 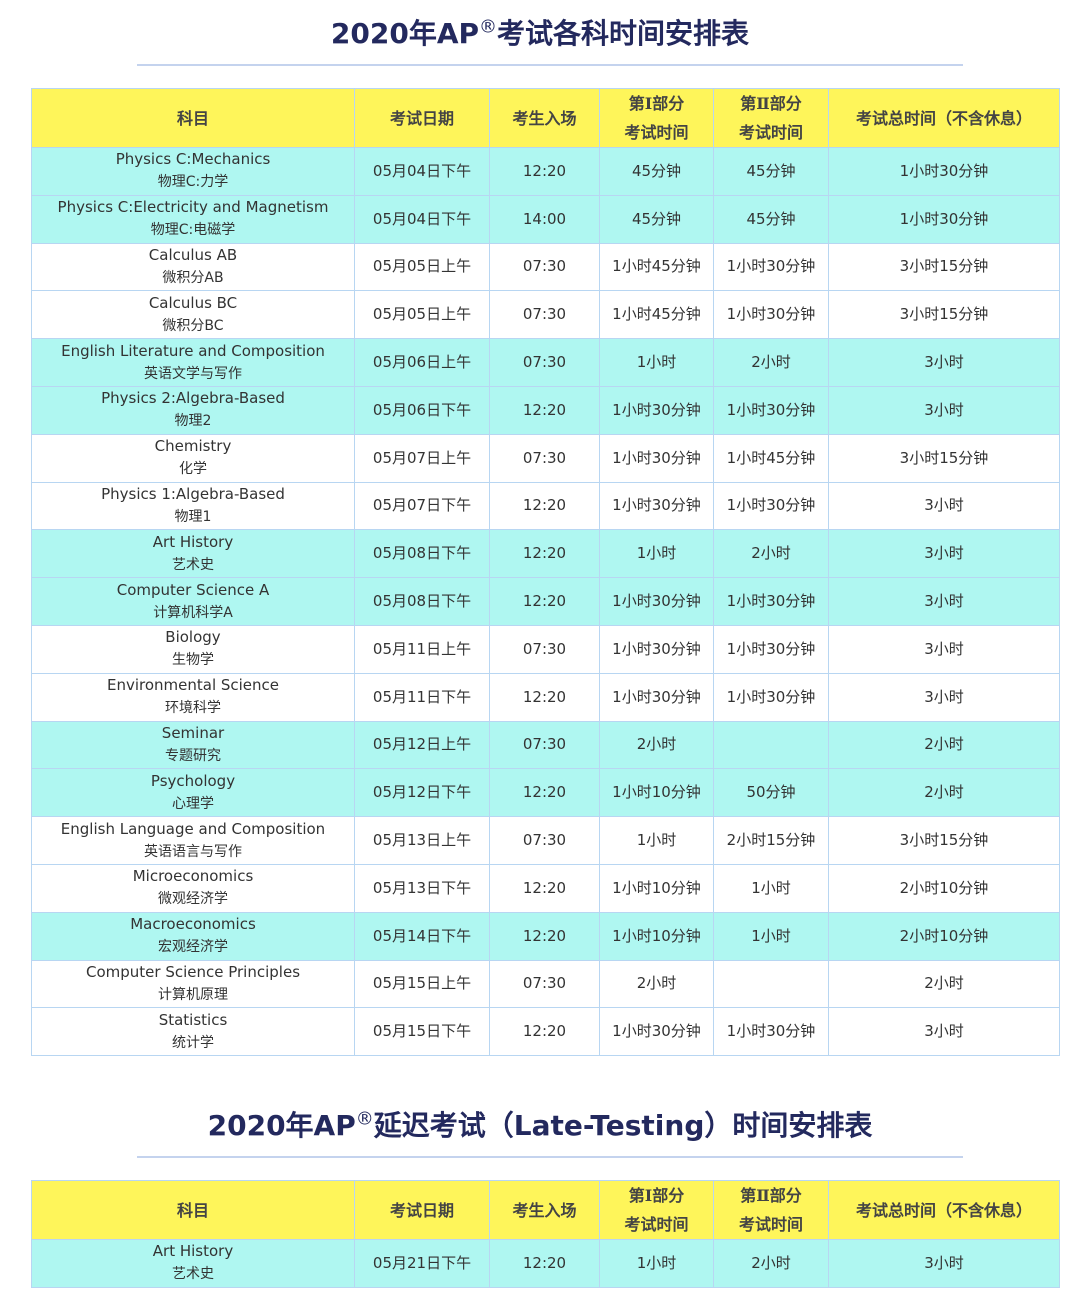 I want to click on table-row: Psychology 心理学 05月12日下午 12:20 1小时10分钟 50分钟 2小时, so click(x=545, y=793).